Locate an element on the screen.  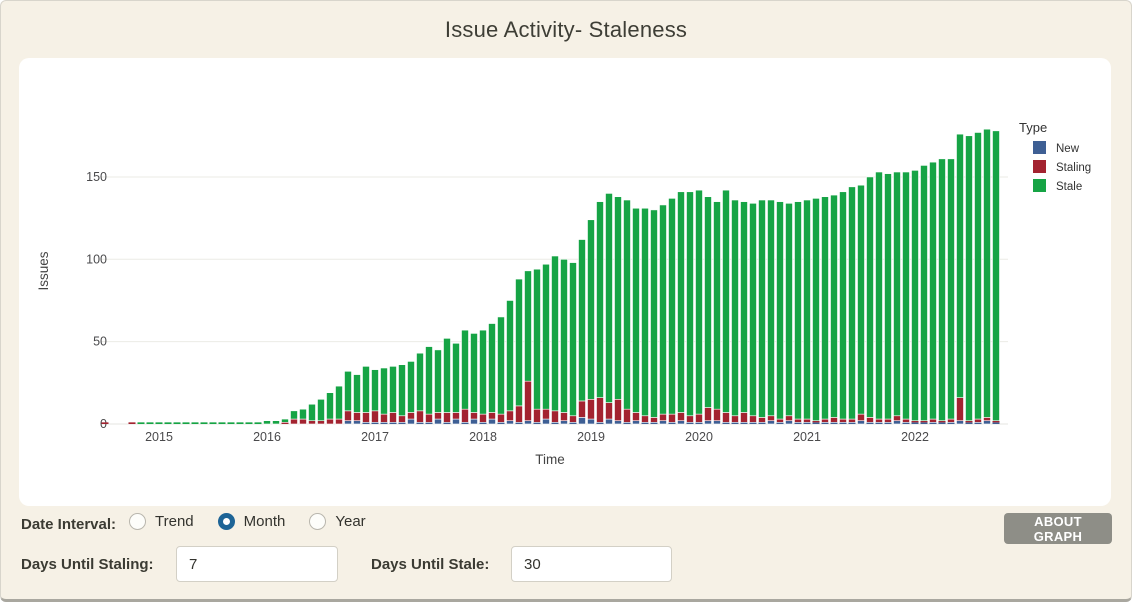
legend-swatch-stale is located at coordinates (1039, 185).